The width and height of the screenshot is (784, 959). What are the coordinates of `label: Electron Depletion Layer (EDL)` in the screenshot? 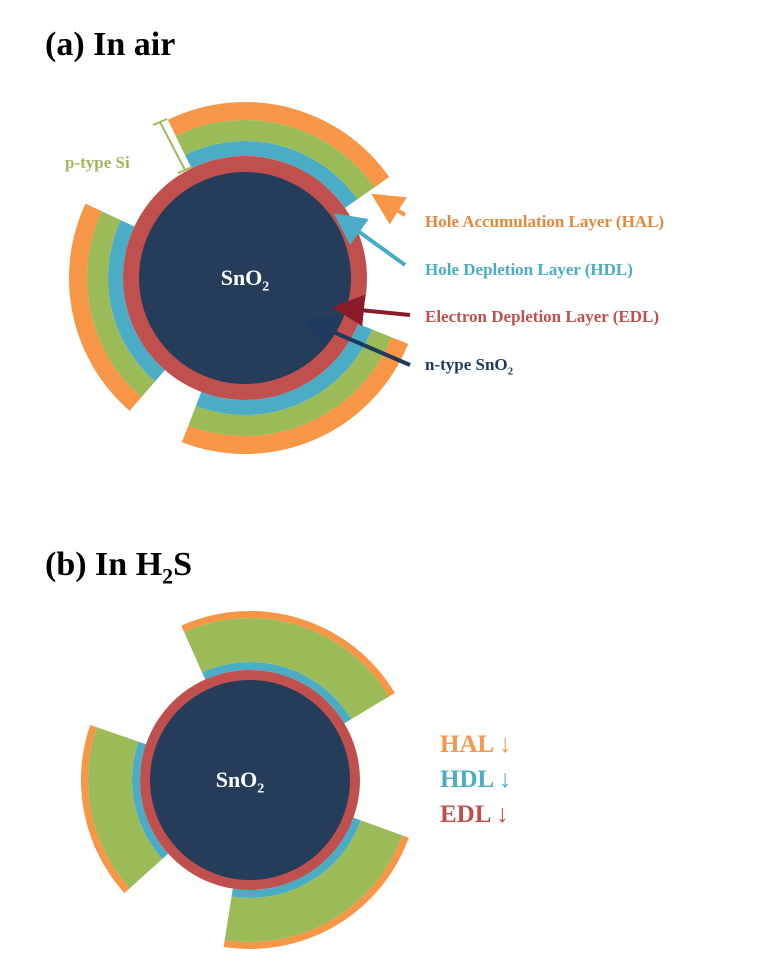 It's located at (542, 316).